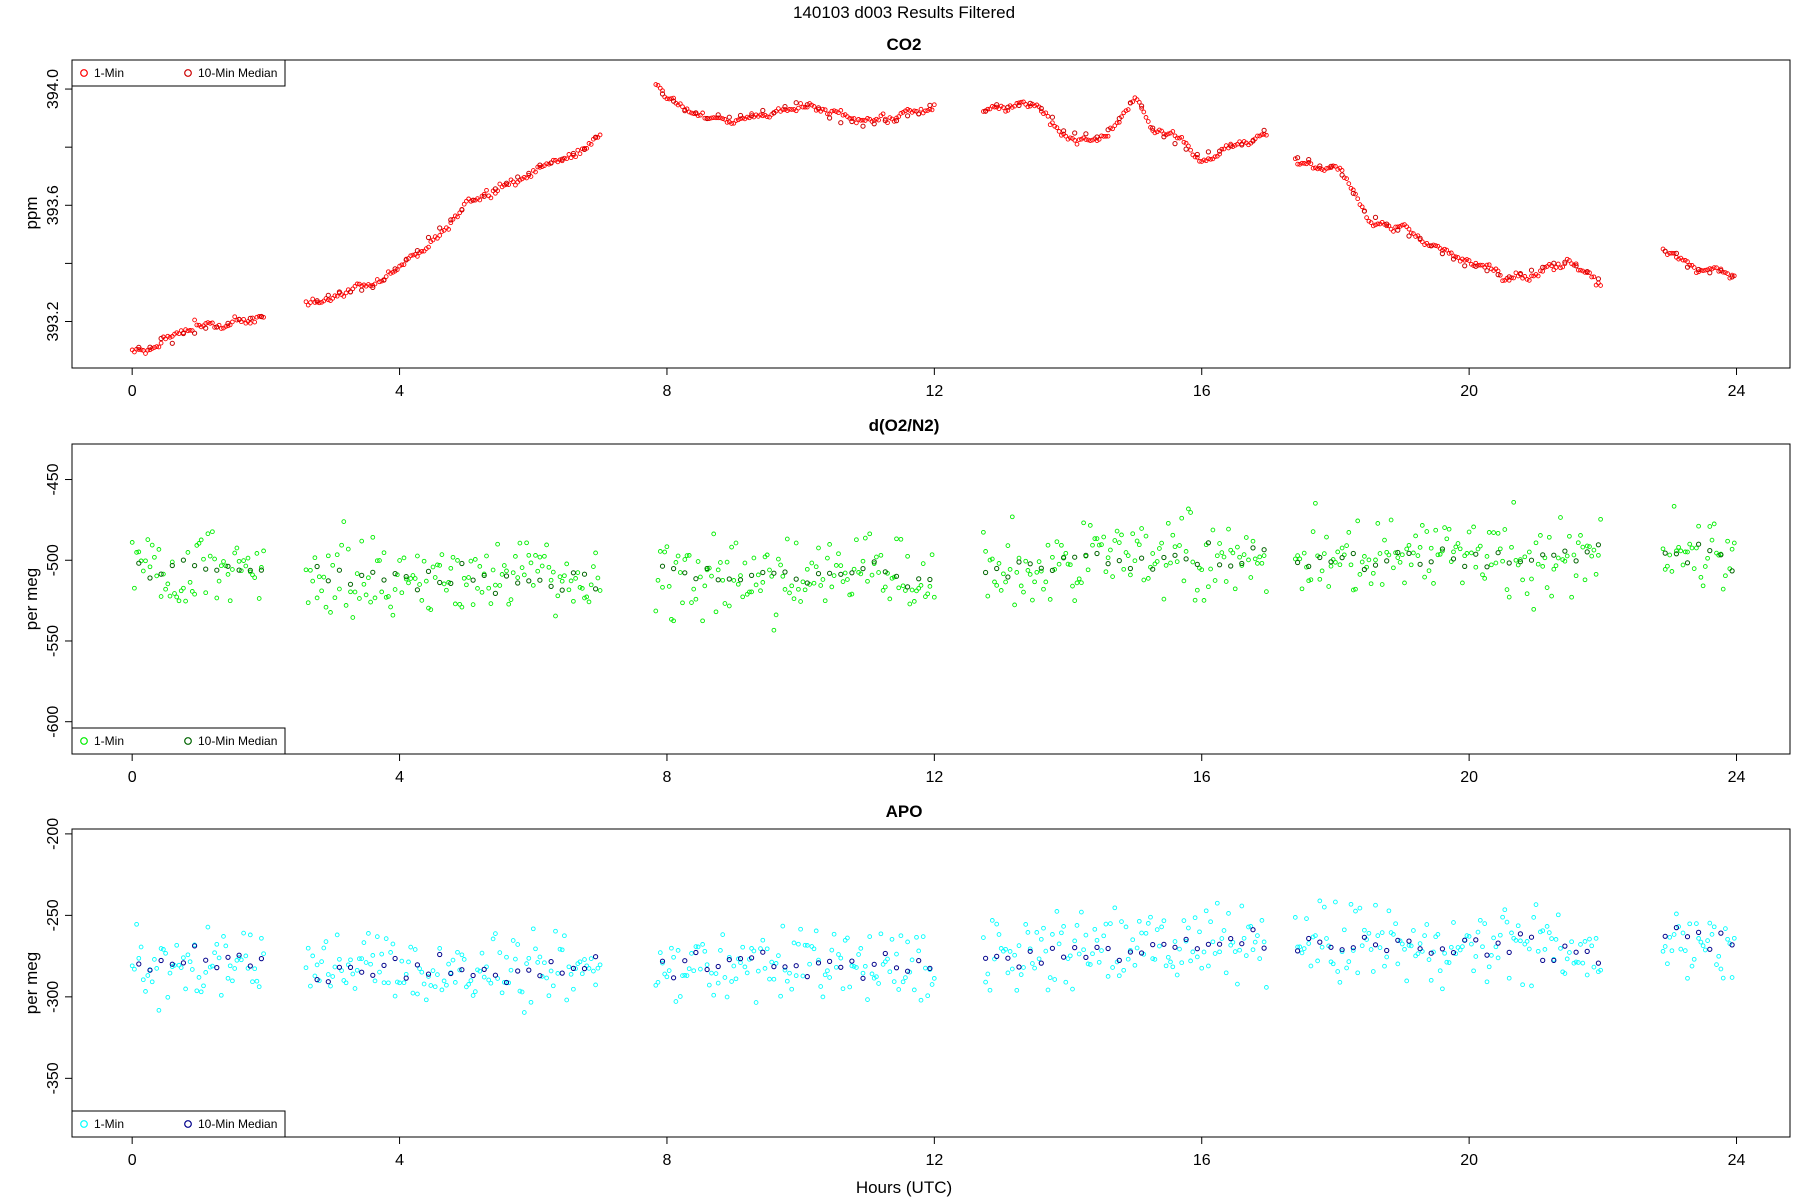 The image size is (1800, 1200). I want to click on x-tick-label: 0, so click(132, 1160).